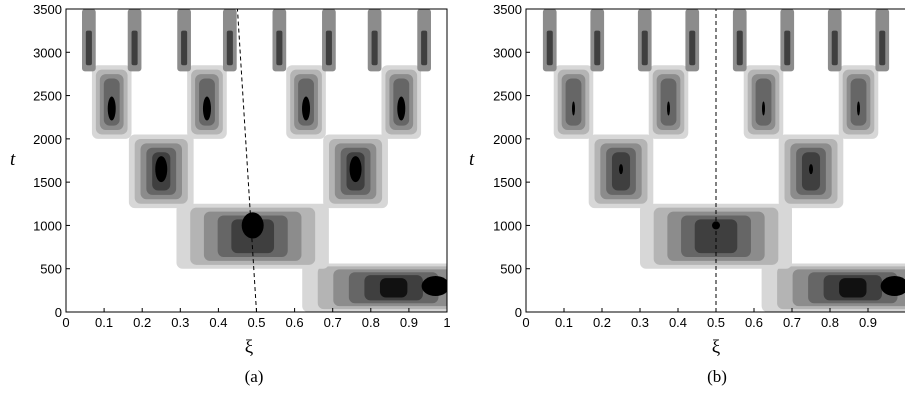 Image resolution: width=905 pixels, height=395 pixels. Describe the element at coordinates (254, 376) in the screenshot. I see `panel-caption-a: (a)` at that location.